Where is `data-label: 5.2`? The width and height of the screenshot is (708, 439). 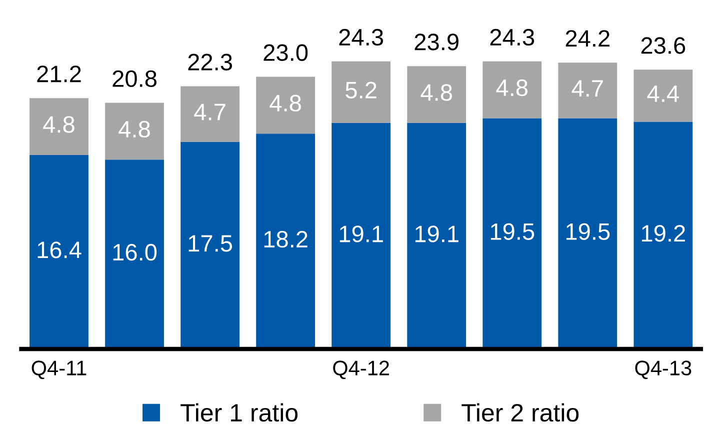
data-label: 5.2 is located at coordinates (361, 90).